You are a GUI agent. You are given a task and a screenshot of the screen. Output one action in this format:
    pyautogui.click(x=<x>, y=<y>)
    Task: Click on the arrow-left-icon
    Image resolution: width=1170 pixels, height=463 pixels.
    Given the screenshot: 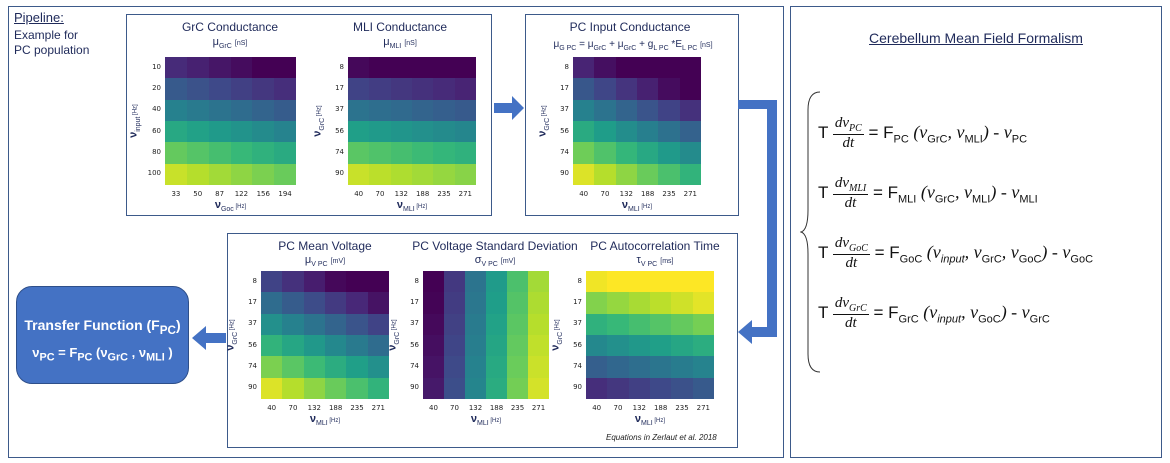 What is the action you would take?
    pyautogui.click(x=209, y=338)
    